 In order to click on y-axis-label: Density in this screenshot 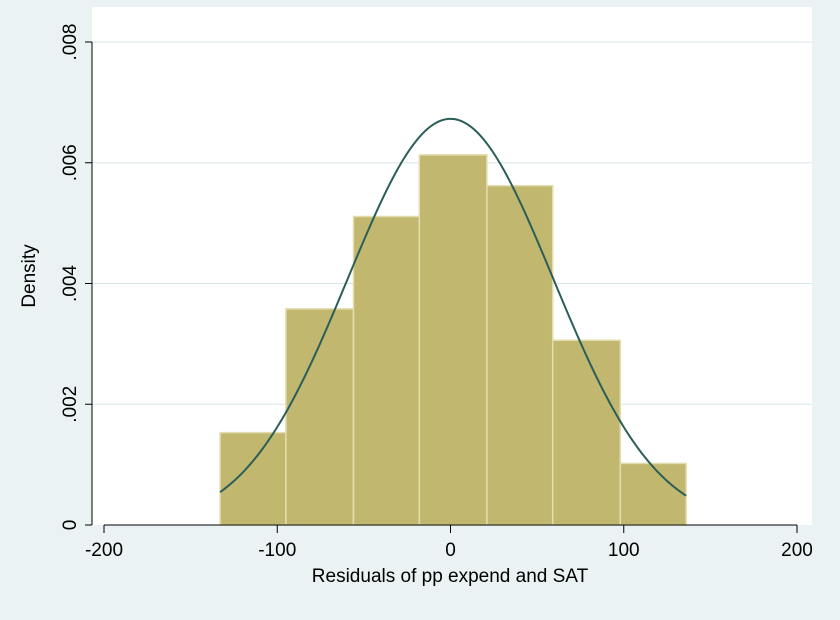, I will do `click(29, 276)`.